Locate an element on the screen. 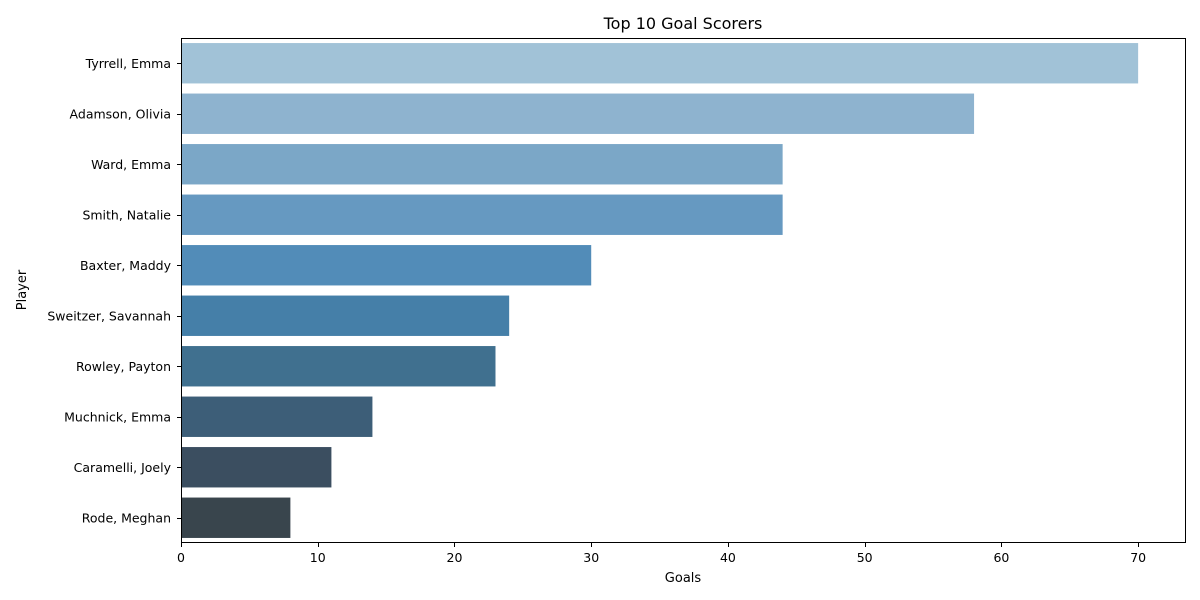 This screenshot has height=600, width=1200. y-tick-label: Muchnick, Emma is located at coordinates (117, 416).